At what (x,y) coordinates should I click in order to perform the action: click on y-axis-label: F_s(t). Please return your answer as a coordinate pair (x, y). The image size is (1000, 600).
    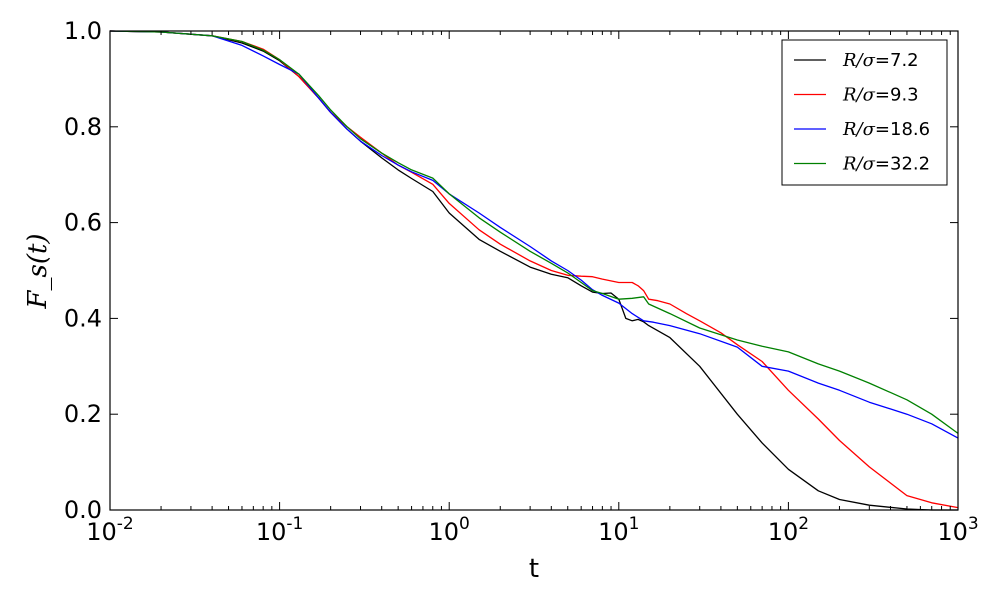
    Looking at the image, I should click on (38, 271).